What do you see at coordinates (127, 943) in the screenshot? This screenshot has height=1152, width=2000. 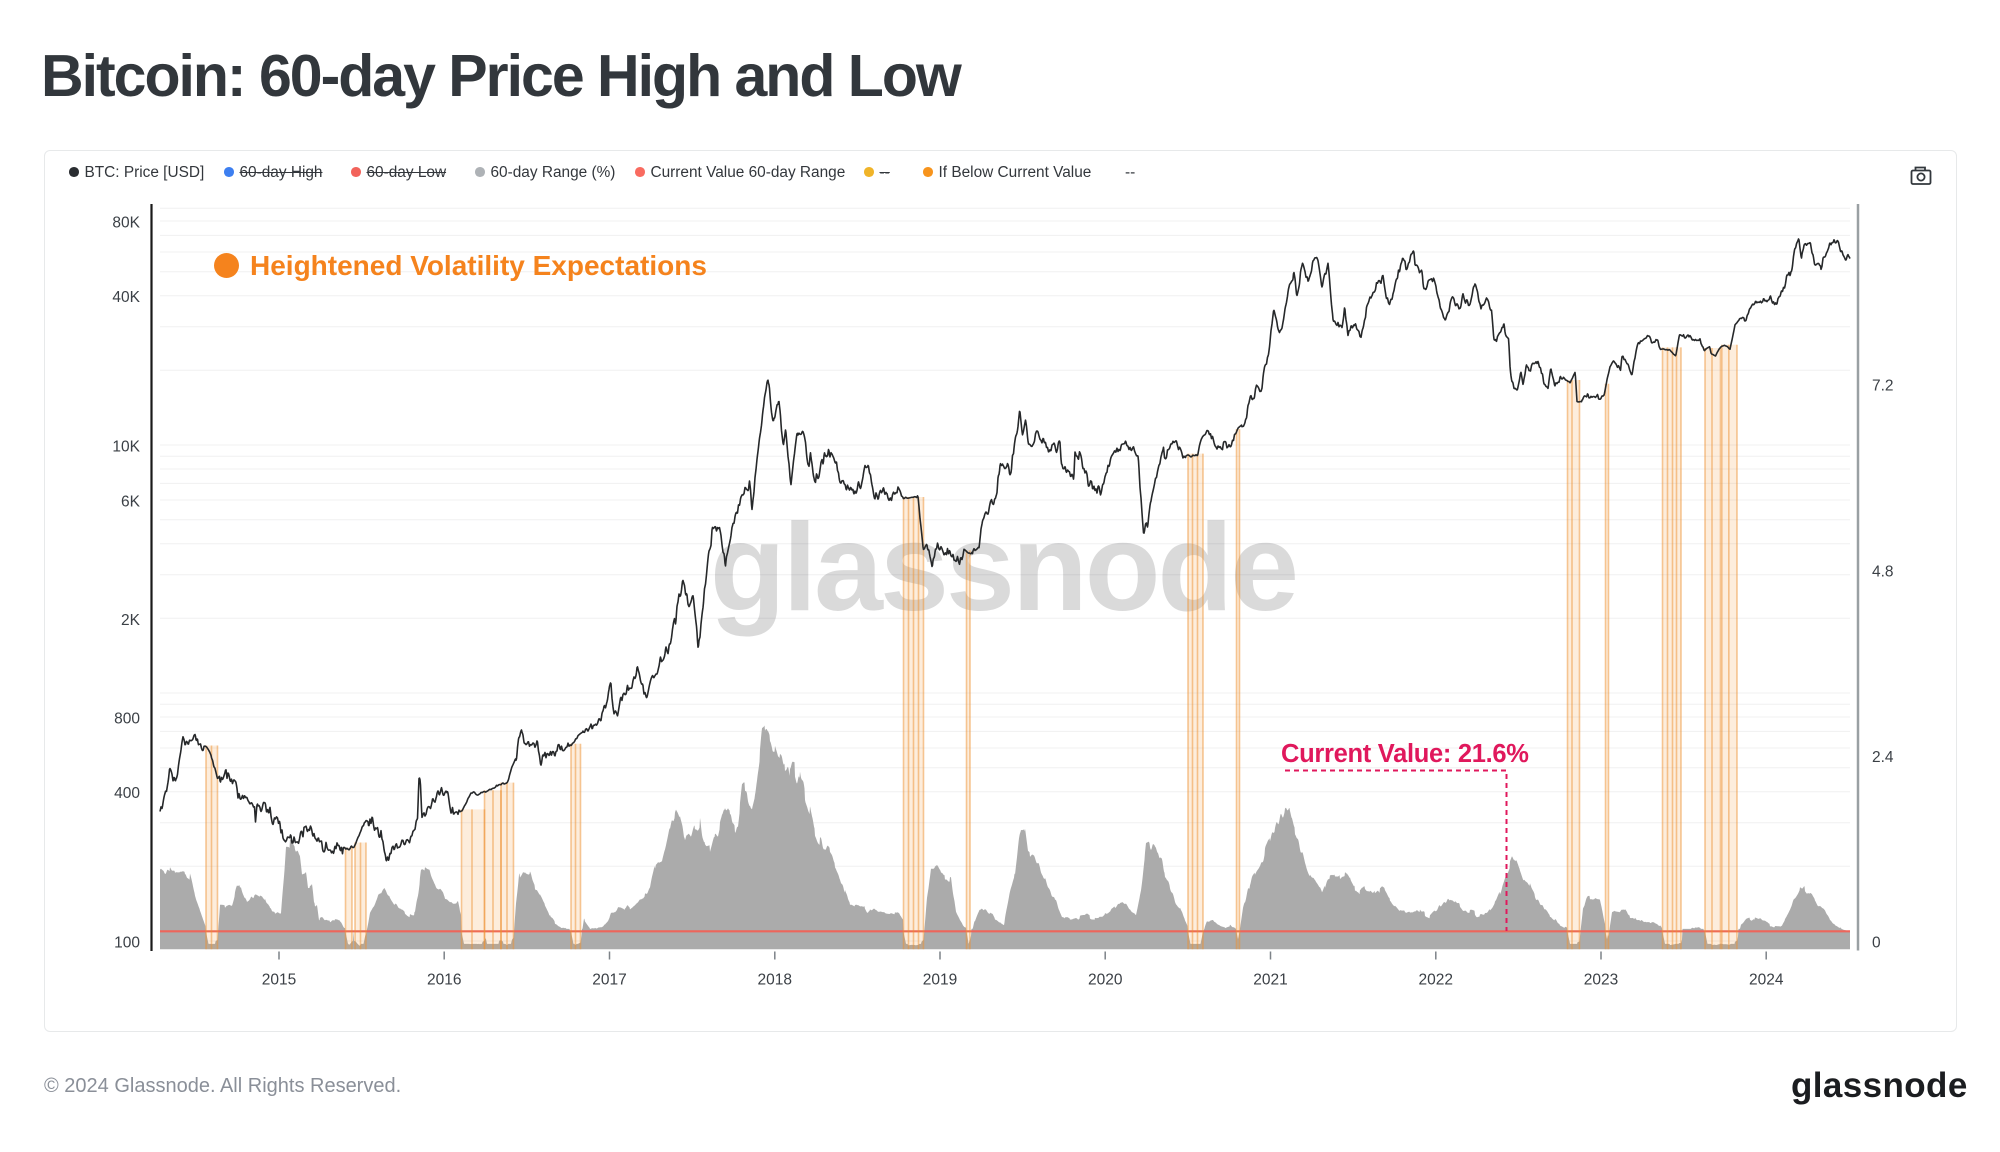 I see `svg-text: 100` at bounding box center [127, 943].